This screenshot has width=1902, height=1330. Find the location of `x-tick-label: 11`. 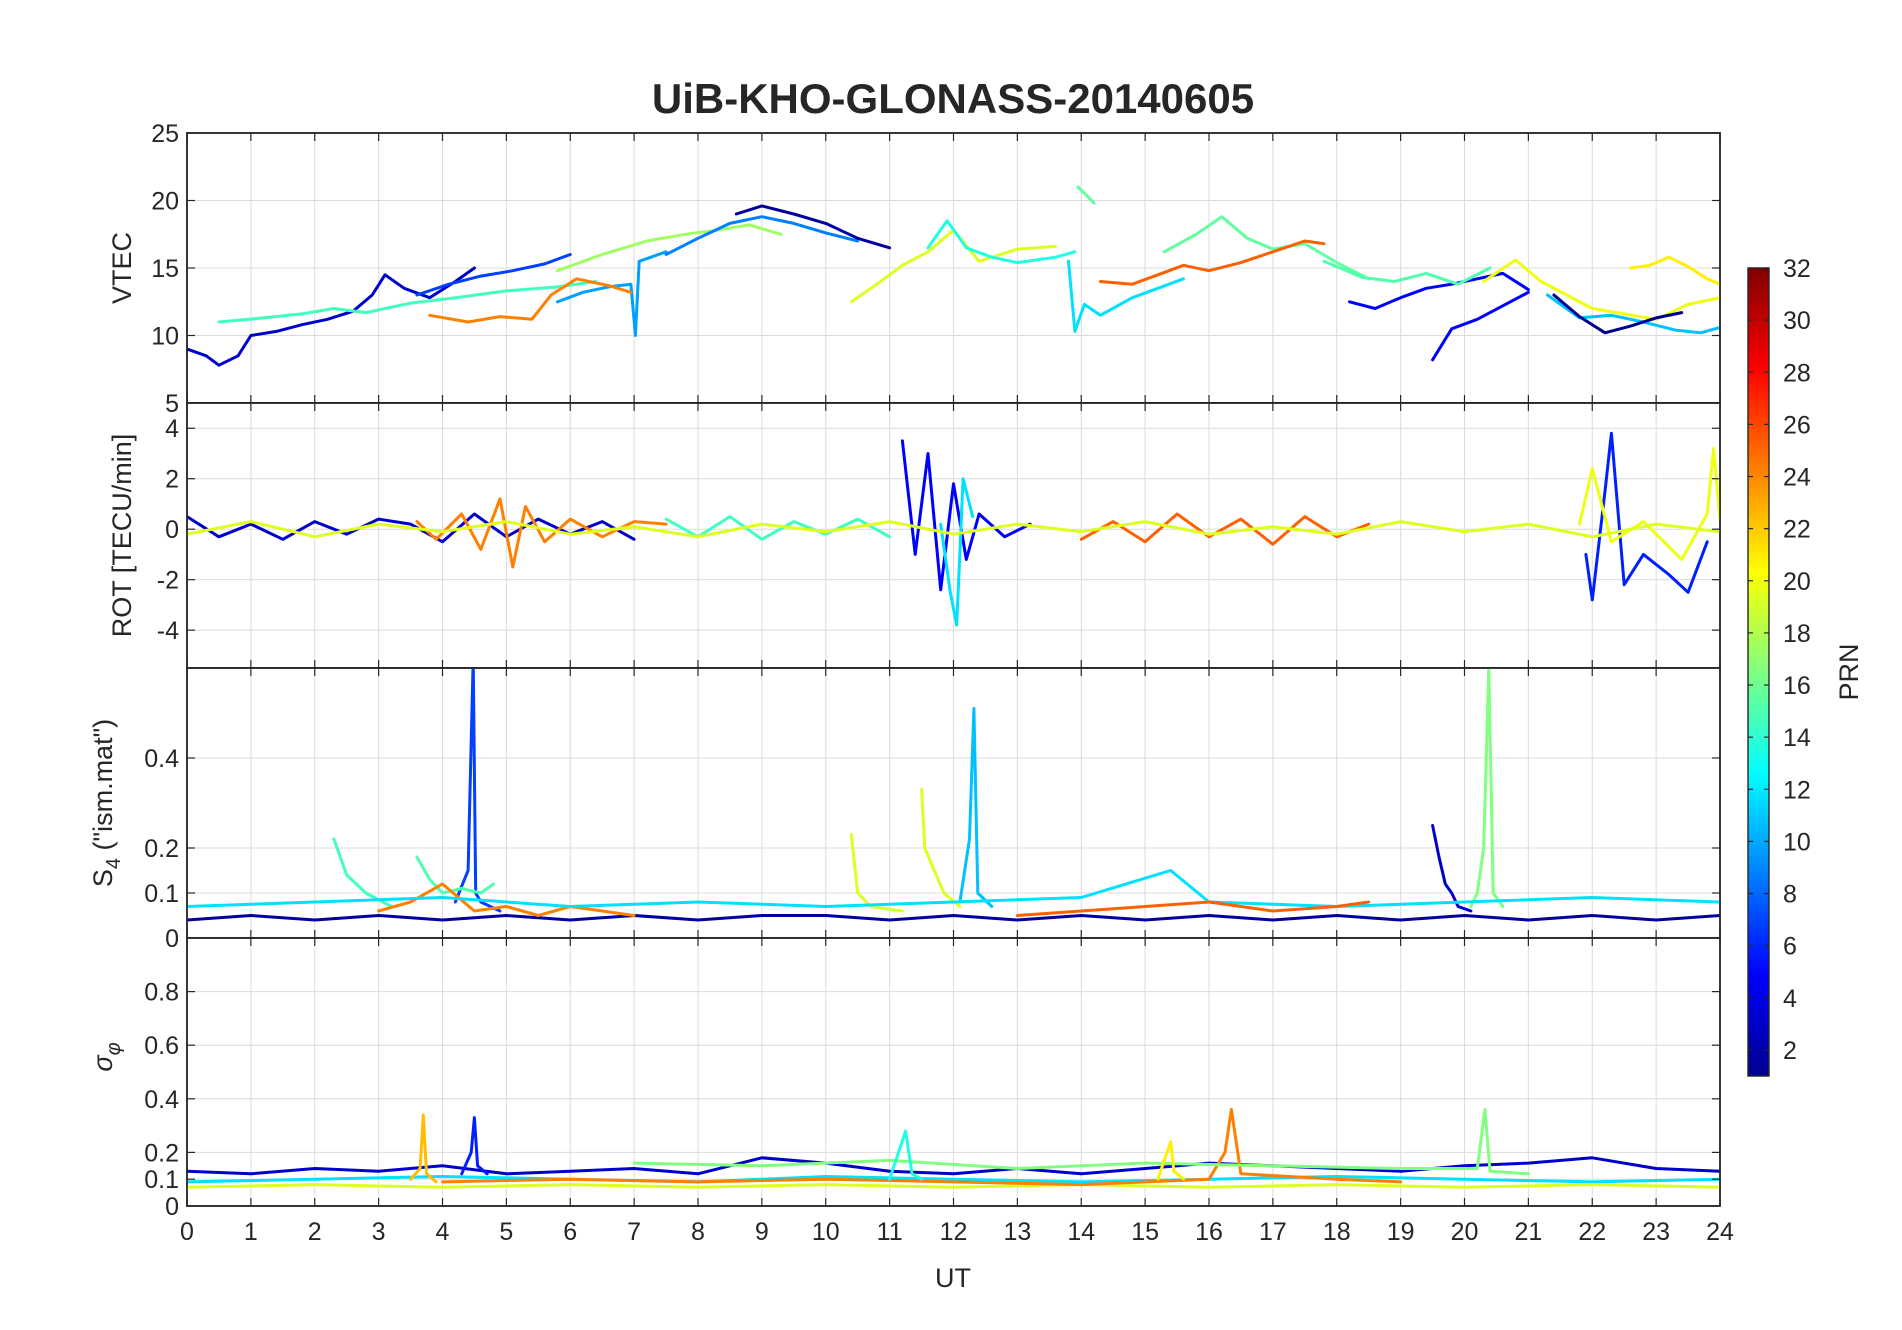

x-tick-label: 11 is located at coordinates (890, 1232).